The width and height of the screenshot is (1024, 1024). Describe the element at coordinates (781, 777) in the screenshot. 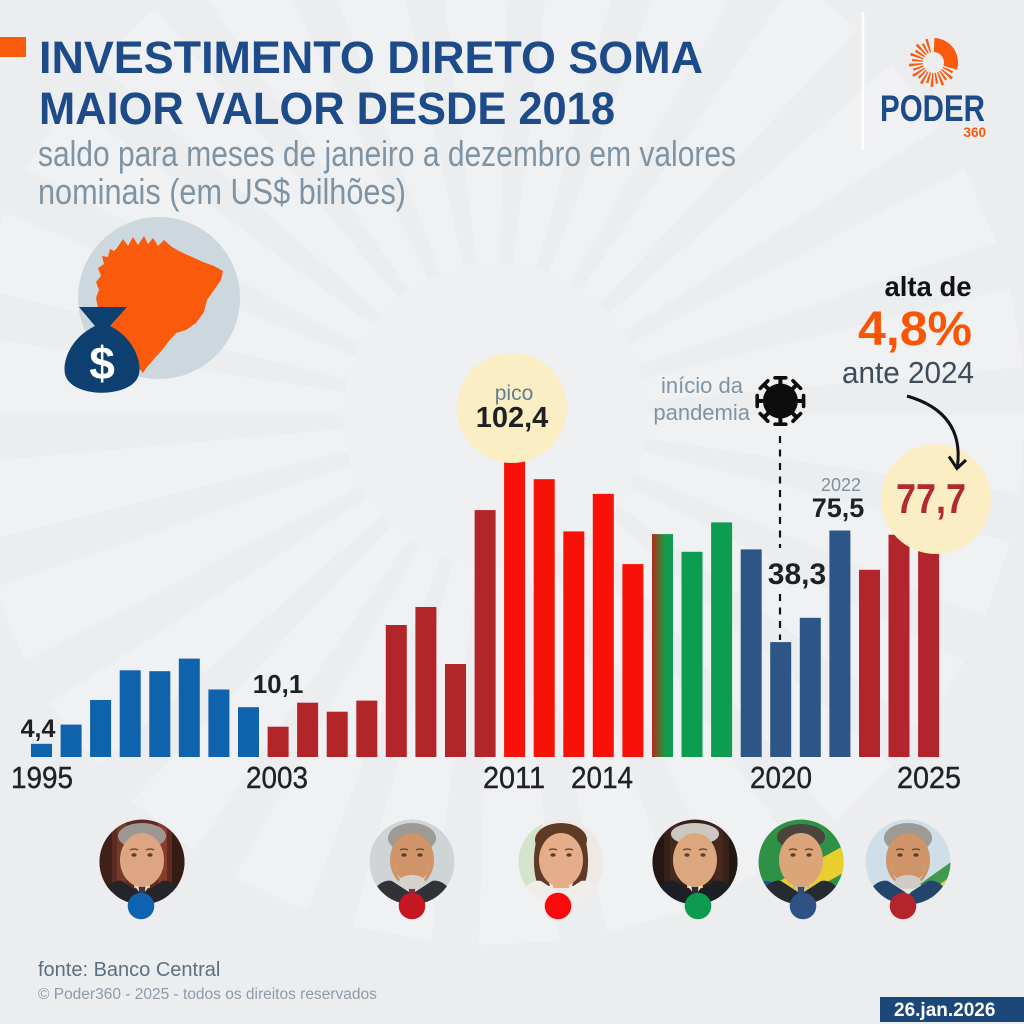

I see `svg-text: 2020` at that location.